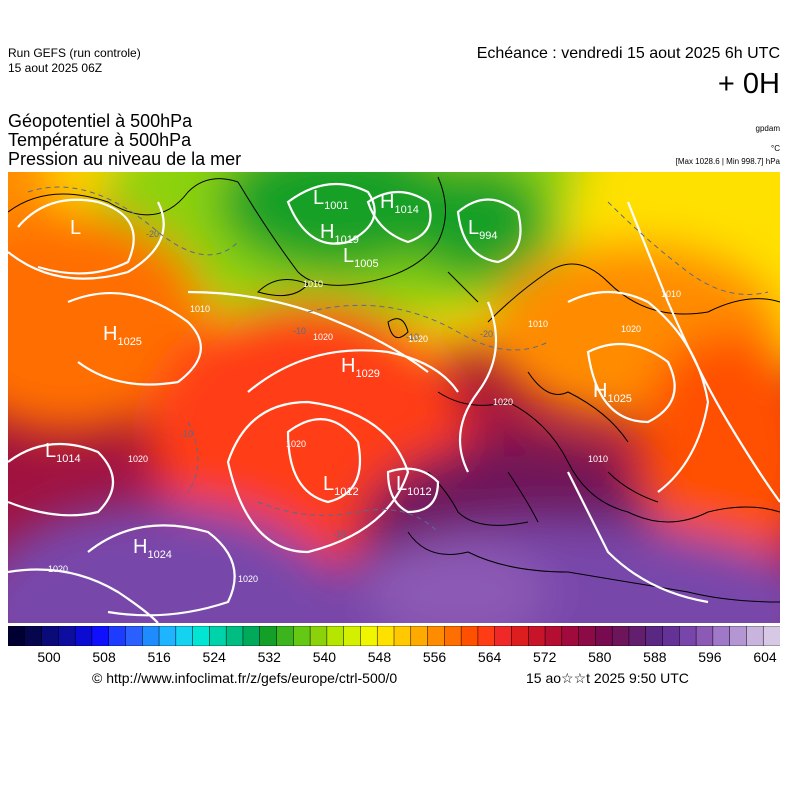  I want to click on pressure-center-label: L, so click(75, 228).